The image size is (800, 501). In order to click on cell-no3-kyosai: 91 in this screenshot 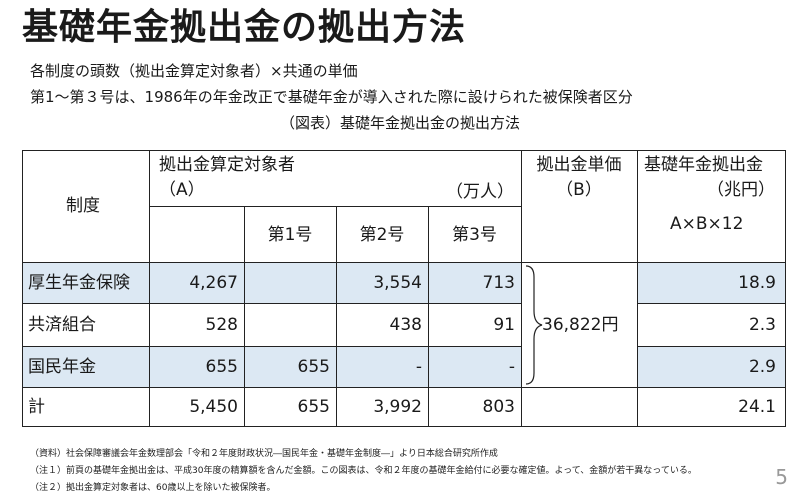, I will do `click(504, 325)`.